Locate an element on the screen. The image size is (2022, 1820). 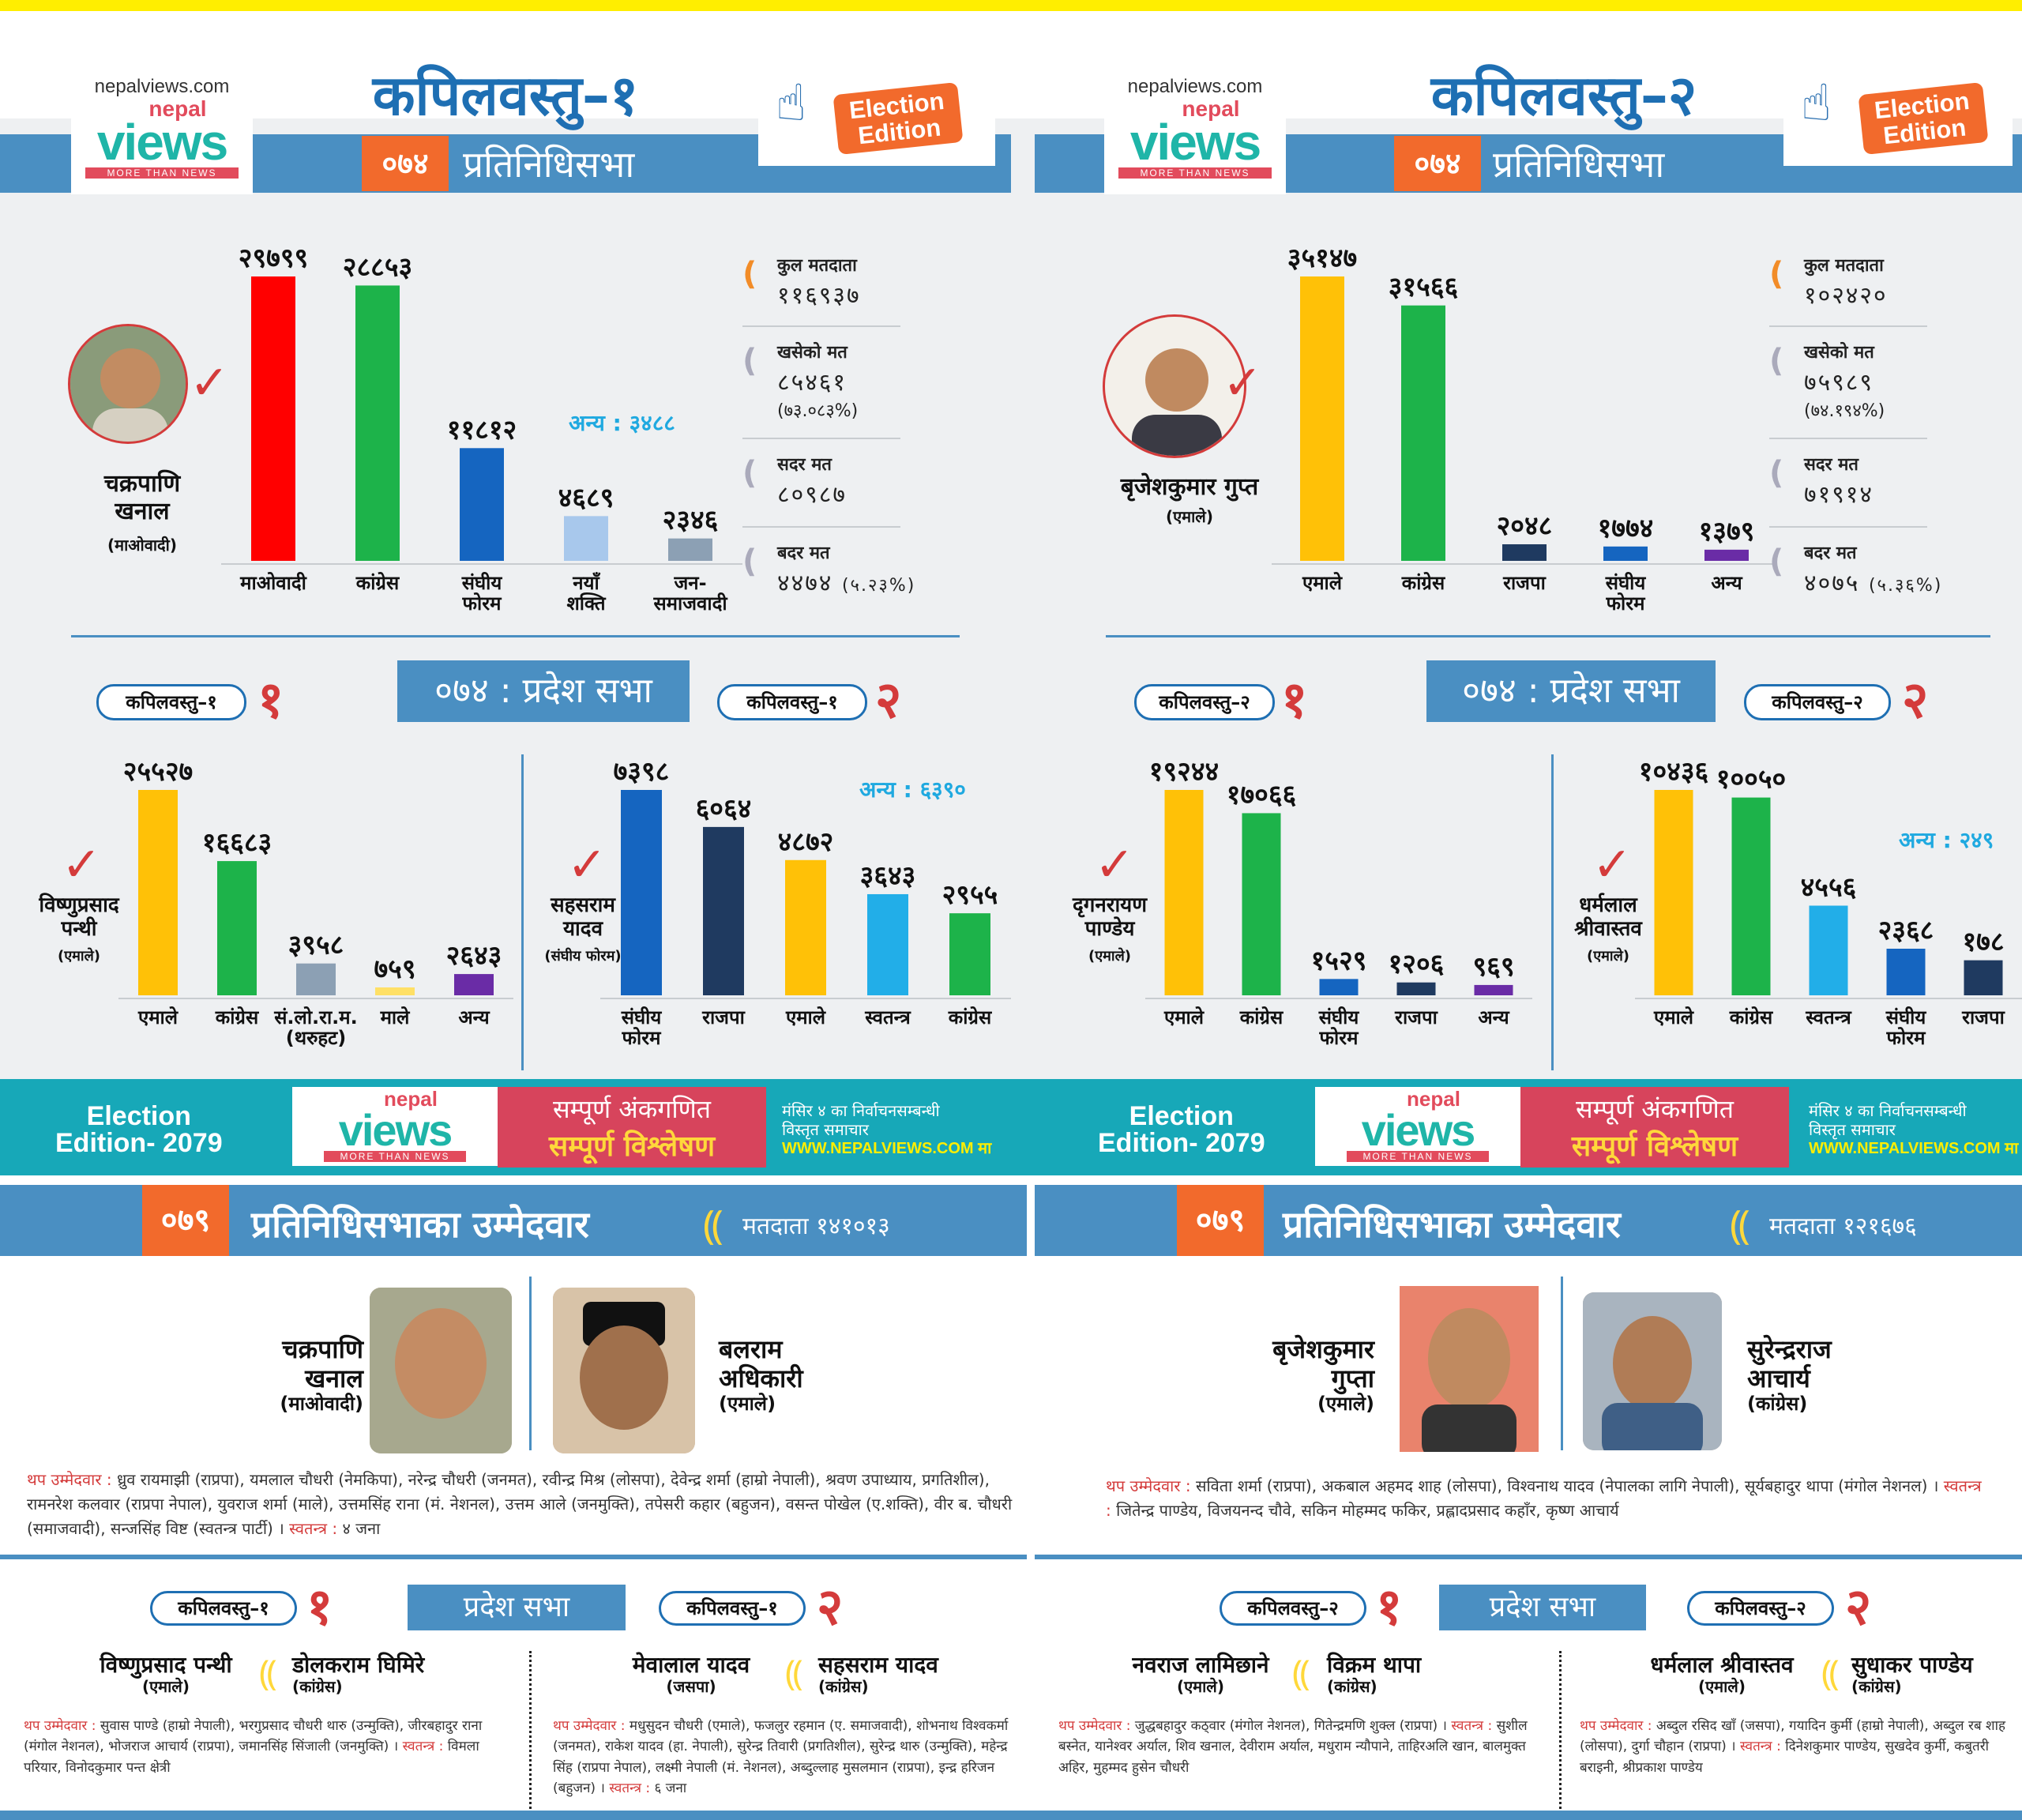
bar-value-label: २५५२७ is located at coordinates (158, 772).